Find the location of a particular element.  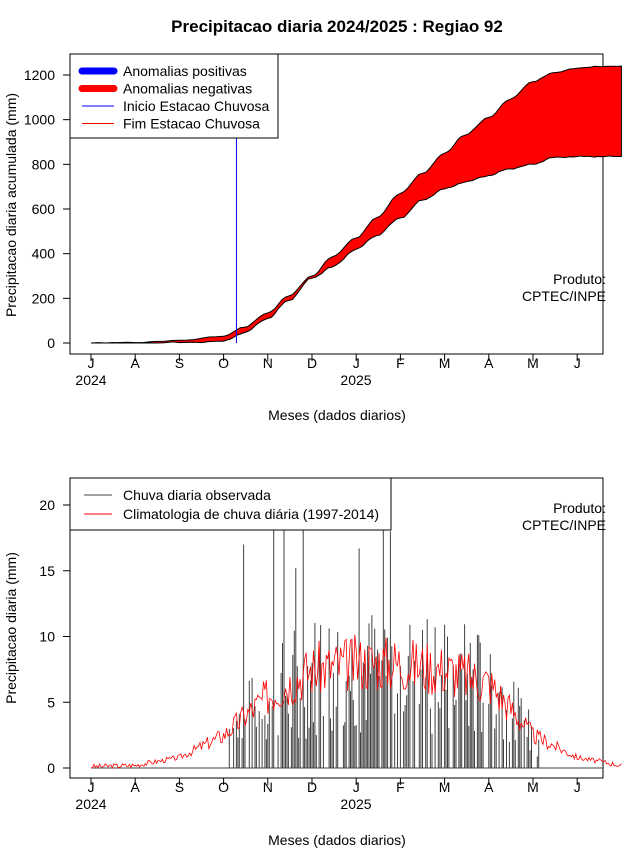

bottom-y-tick-label: 15 is located at coordinates (47, 571).